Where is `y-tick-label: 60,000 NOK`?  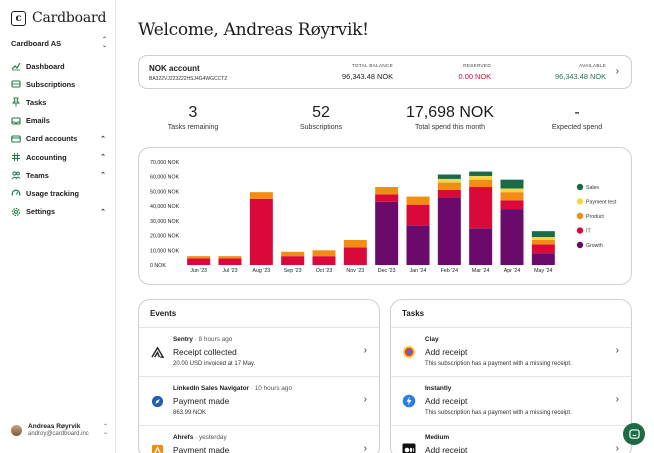 y-tick-label: 60,000 NOK is located at coordinates (165, 178).